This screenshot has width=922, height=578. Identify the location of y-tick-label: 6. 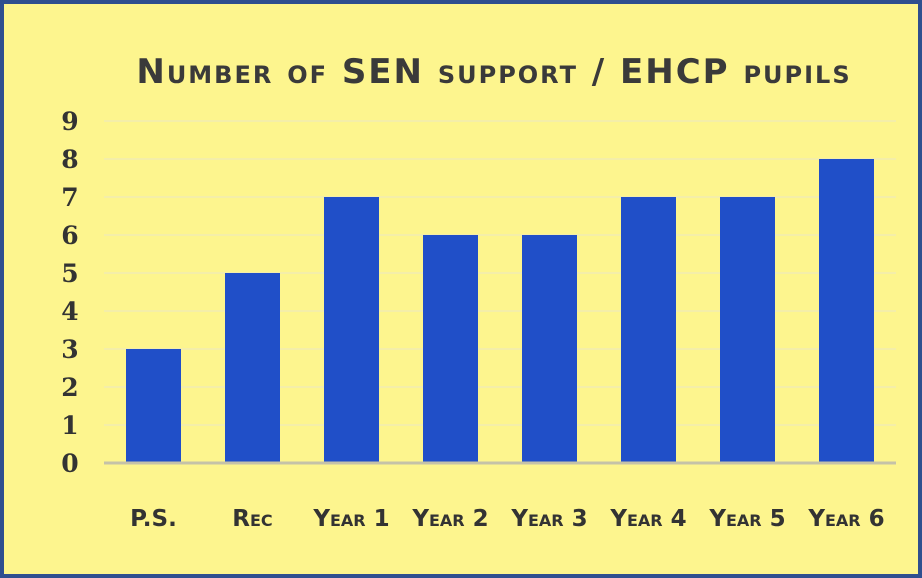
(69, 235).